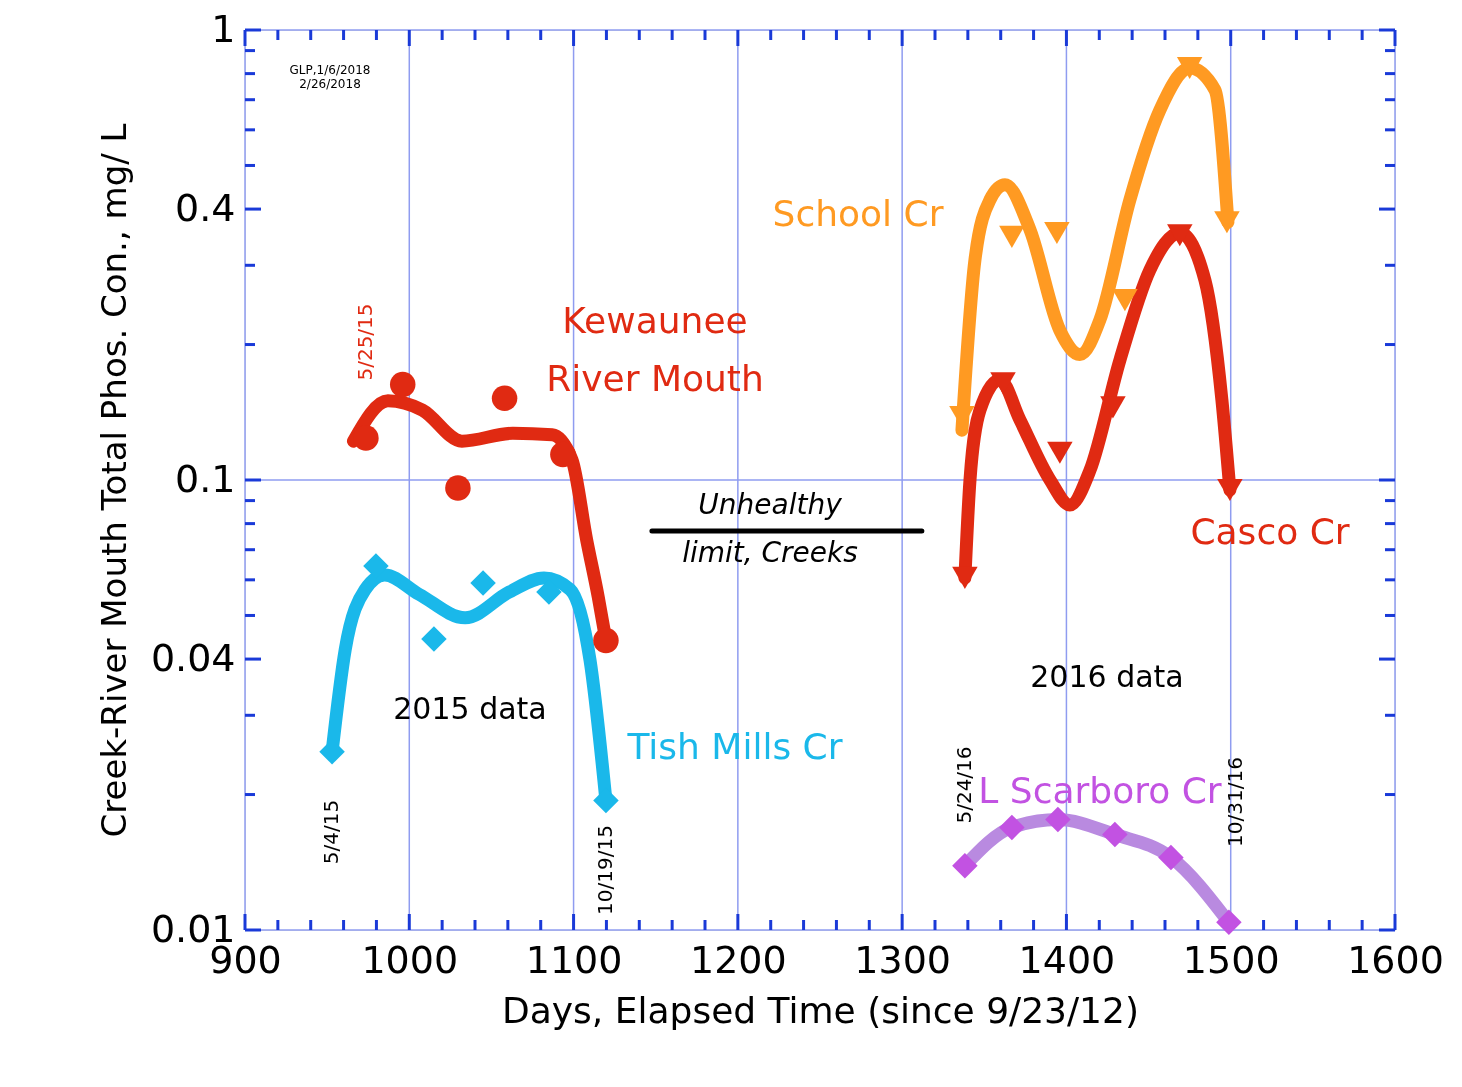 The width and height of the screenshot is (1462, 1087). What do you see at coordinates (574, 959) in the screenshot?
I see `x-tick-label: 1100` at bounding box center [574, 959].